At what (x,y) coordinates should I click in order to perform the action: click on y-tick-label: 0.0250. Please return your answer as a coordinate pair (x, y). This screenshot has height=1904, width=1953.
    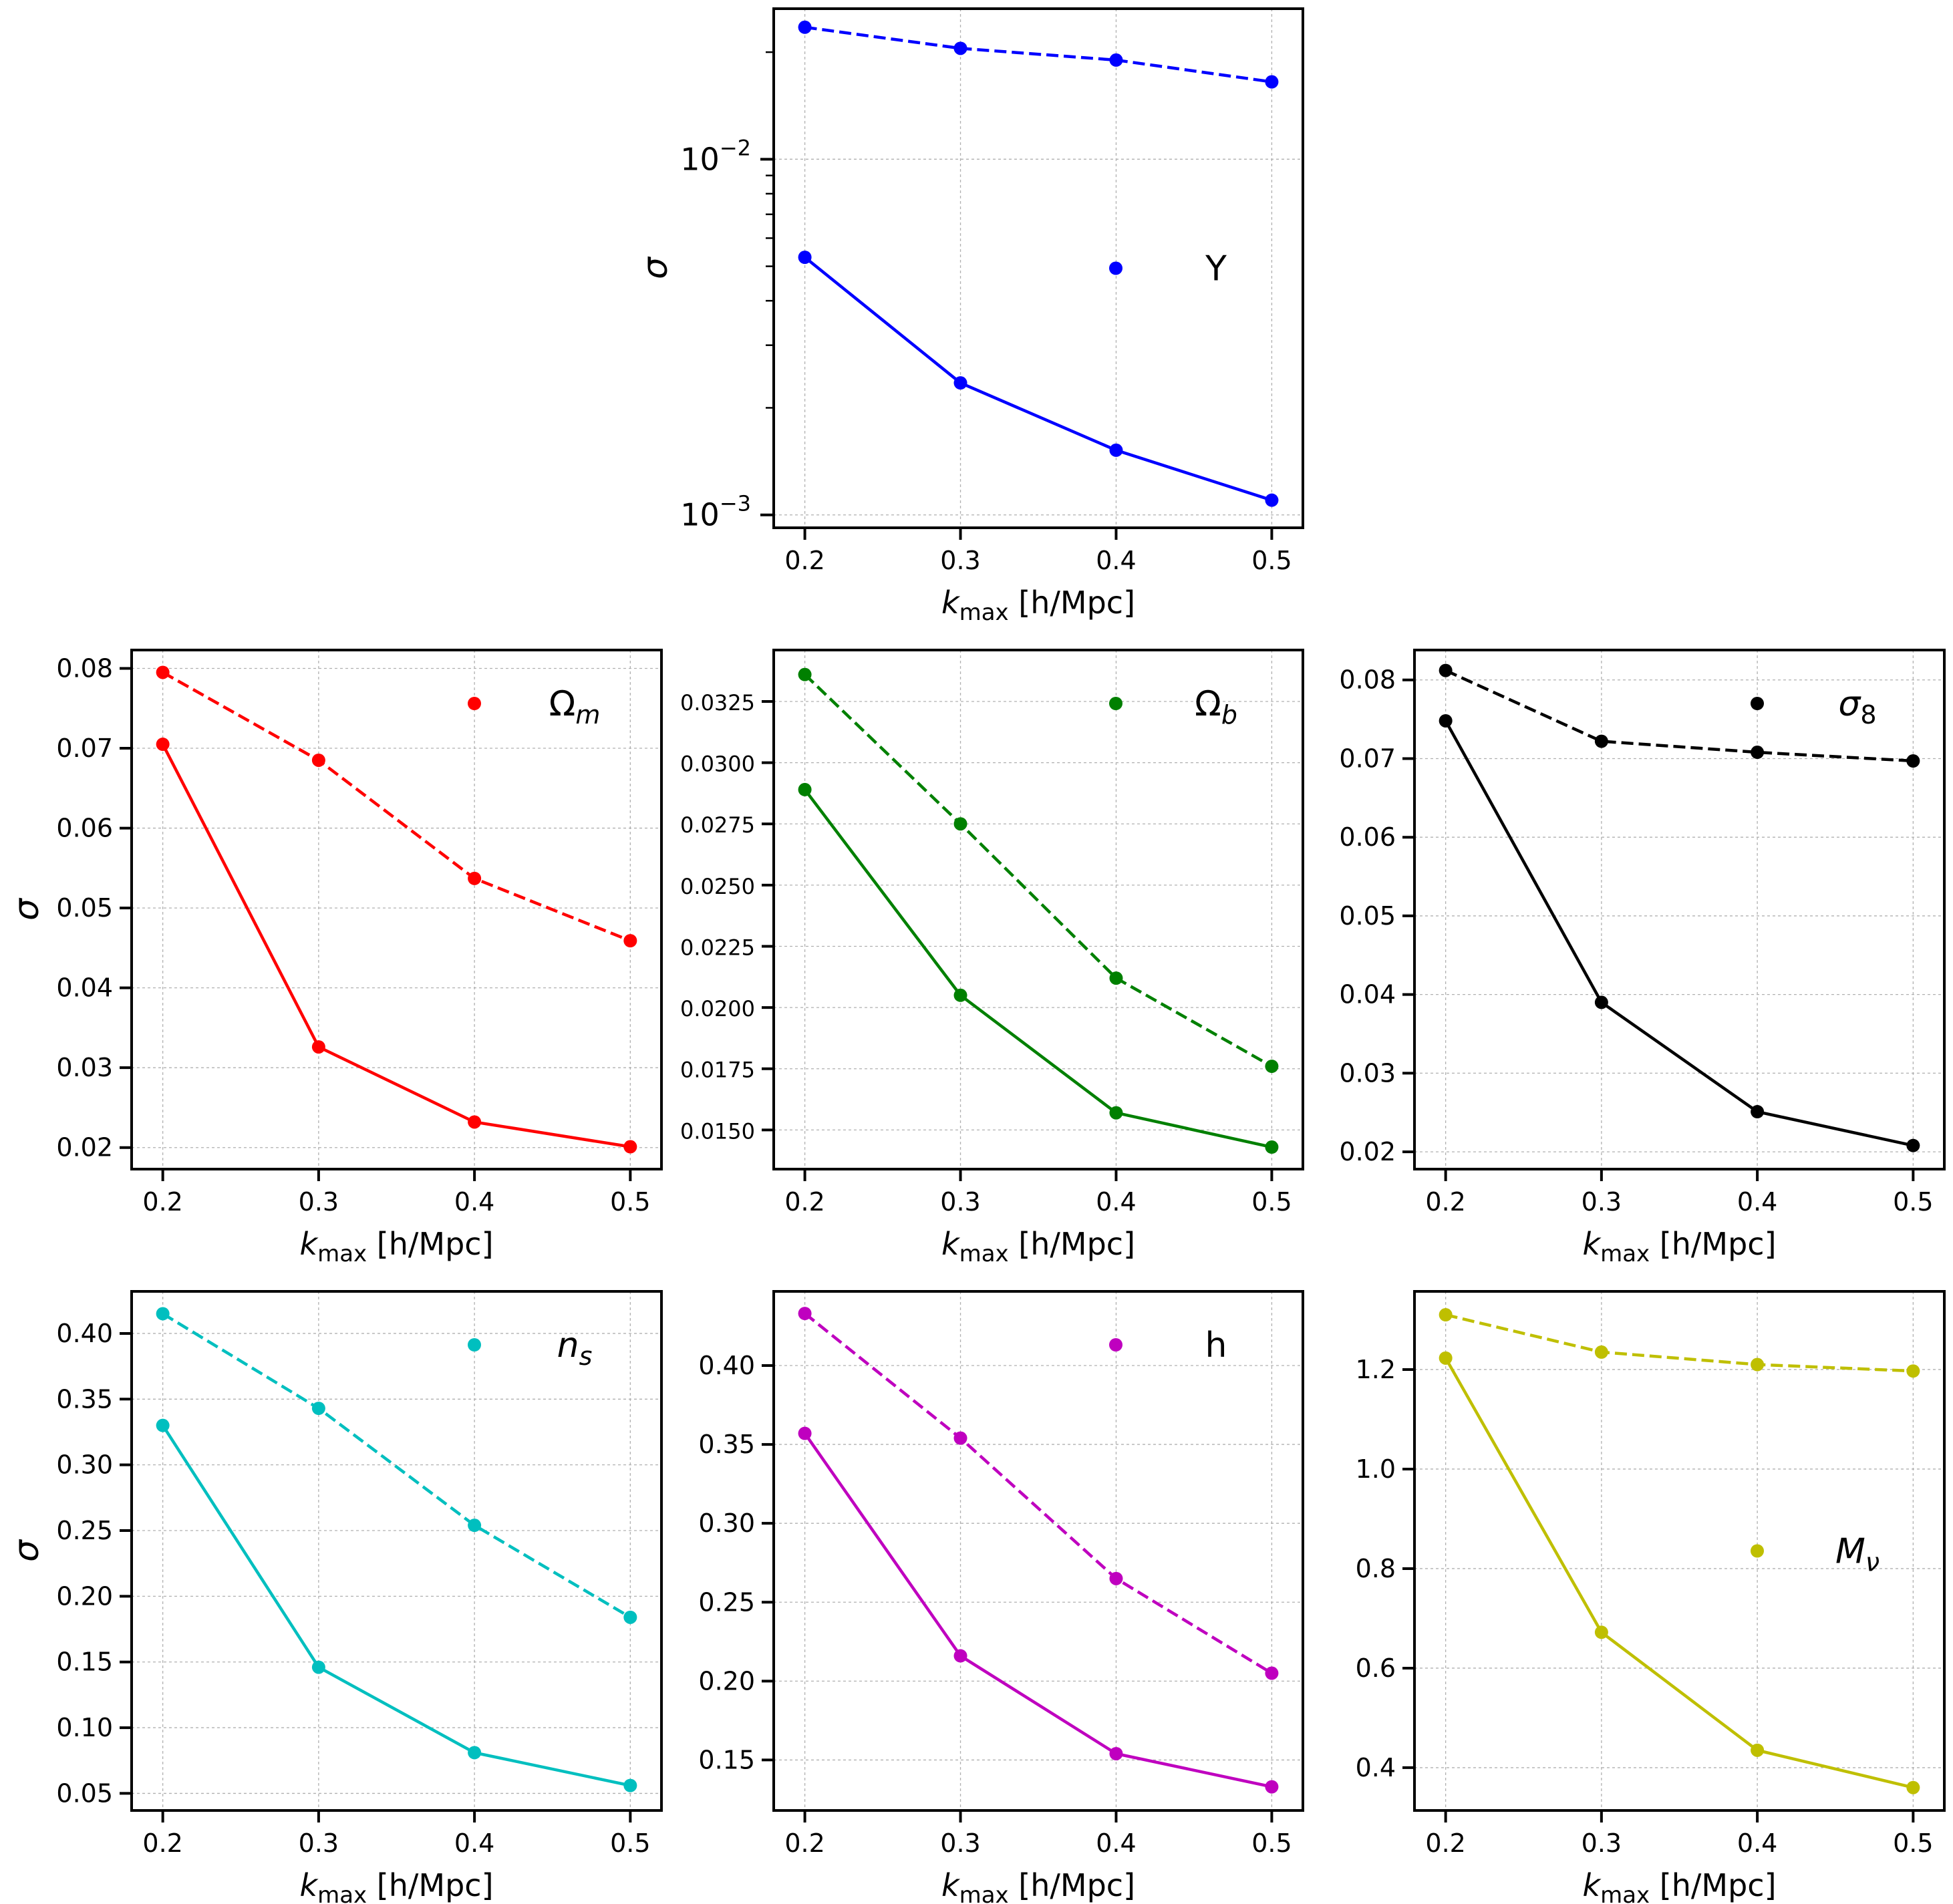
    Looking at the image, I should click on (717, 887).